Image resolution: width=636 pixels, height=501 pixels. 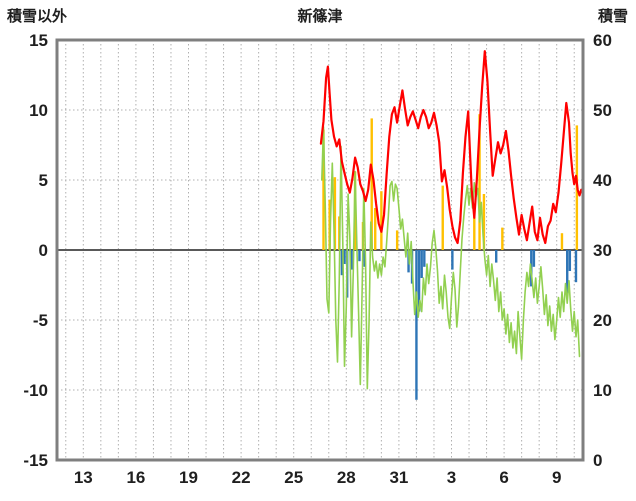 What do you see at coordinates (602, 110) in the screenshot?
I see `right-axis-tick-label: 50` at bounding box center [602, 110].